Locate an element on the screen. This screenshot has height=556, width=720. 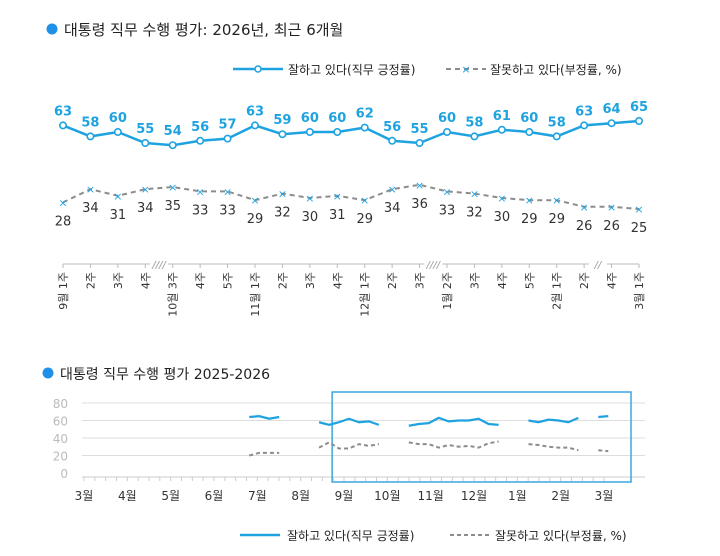
x-tick-label: 3주 is located at coordinates (474, 280).